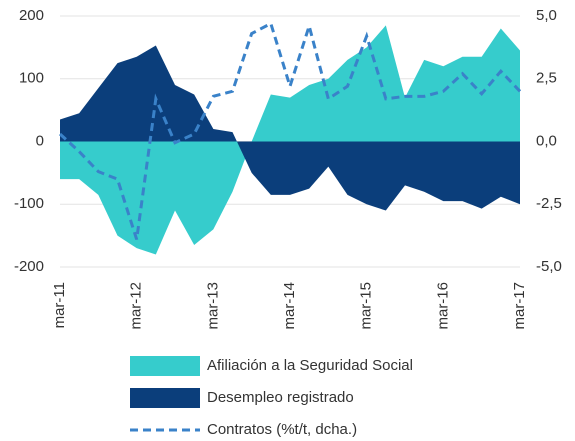 Image resolution: width=575 pixels, height=441 pixels. What do you see at coordinates (549, 266) in the screenshot?
I see `y2-tick-label: -5,0` at bounding box center [549, 266].